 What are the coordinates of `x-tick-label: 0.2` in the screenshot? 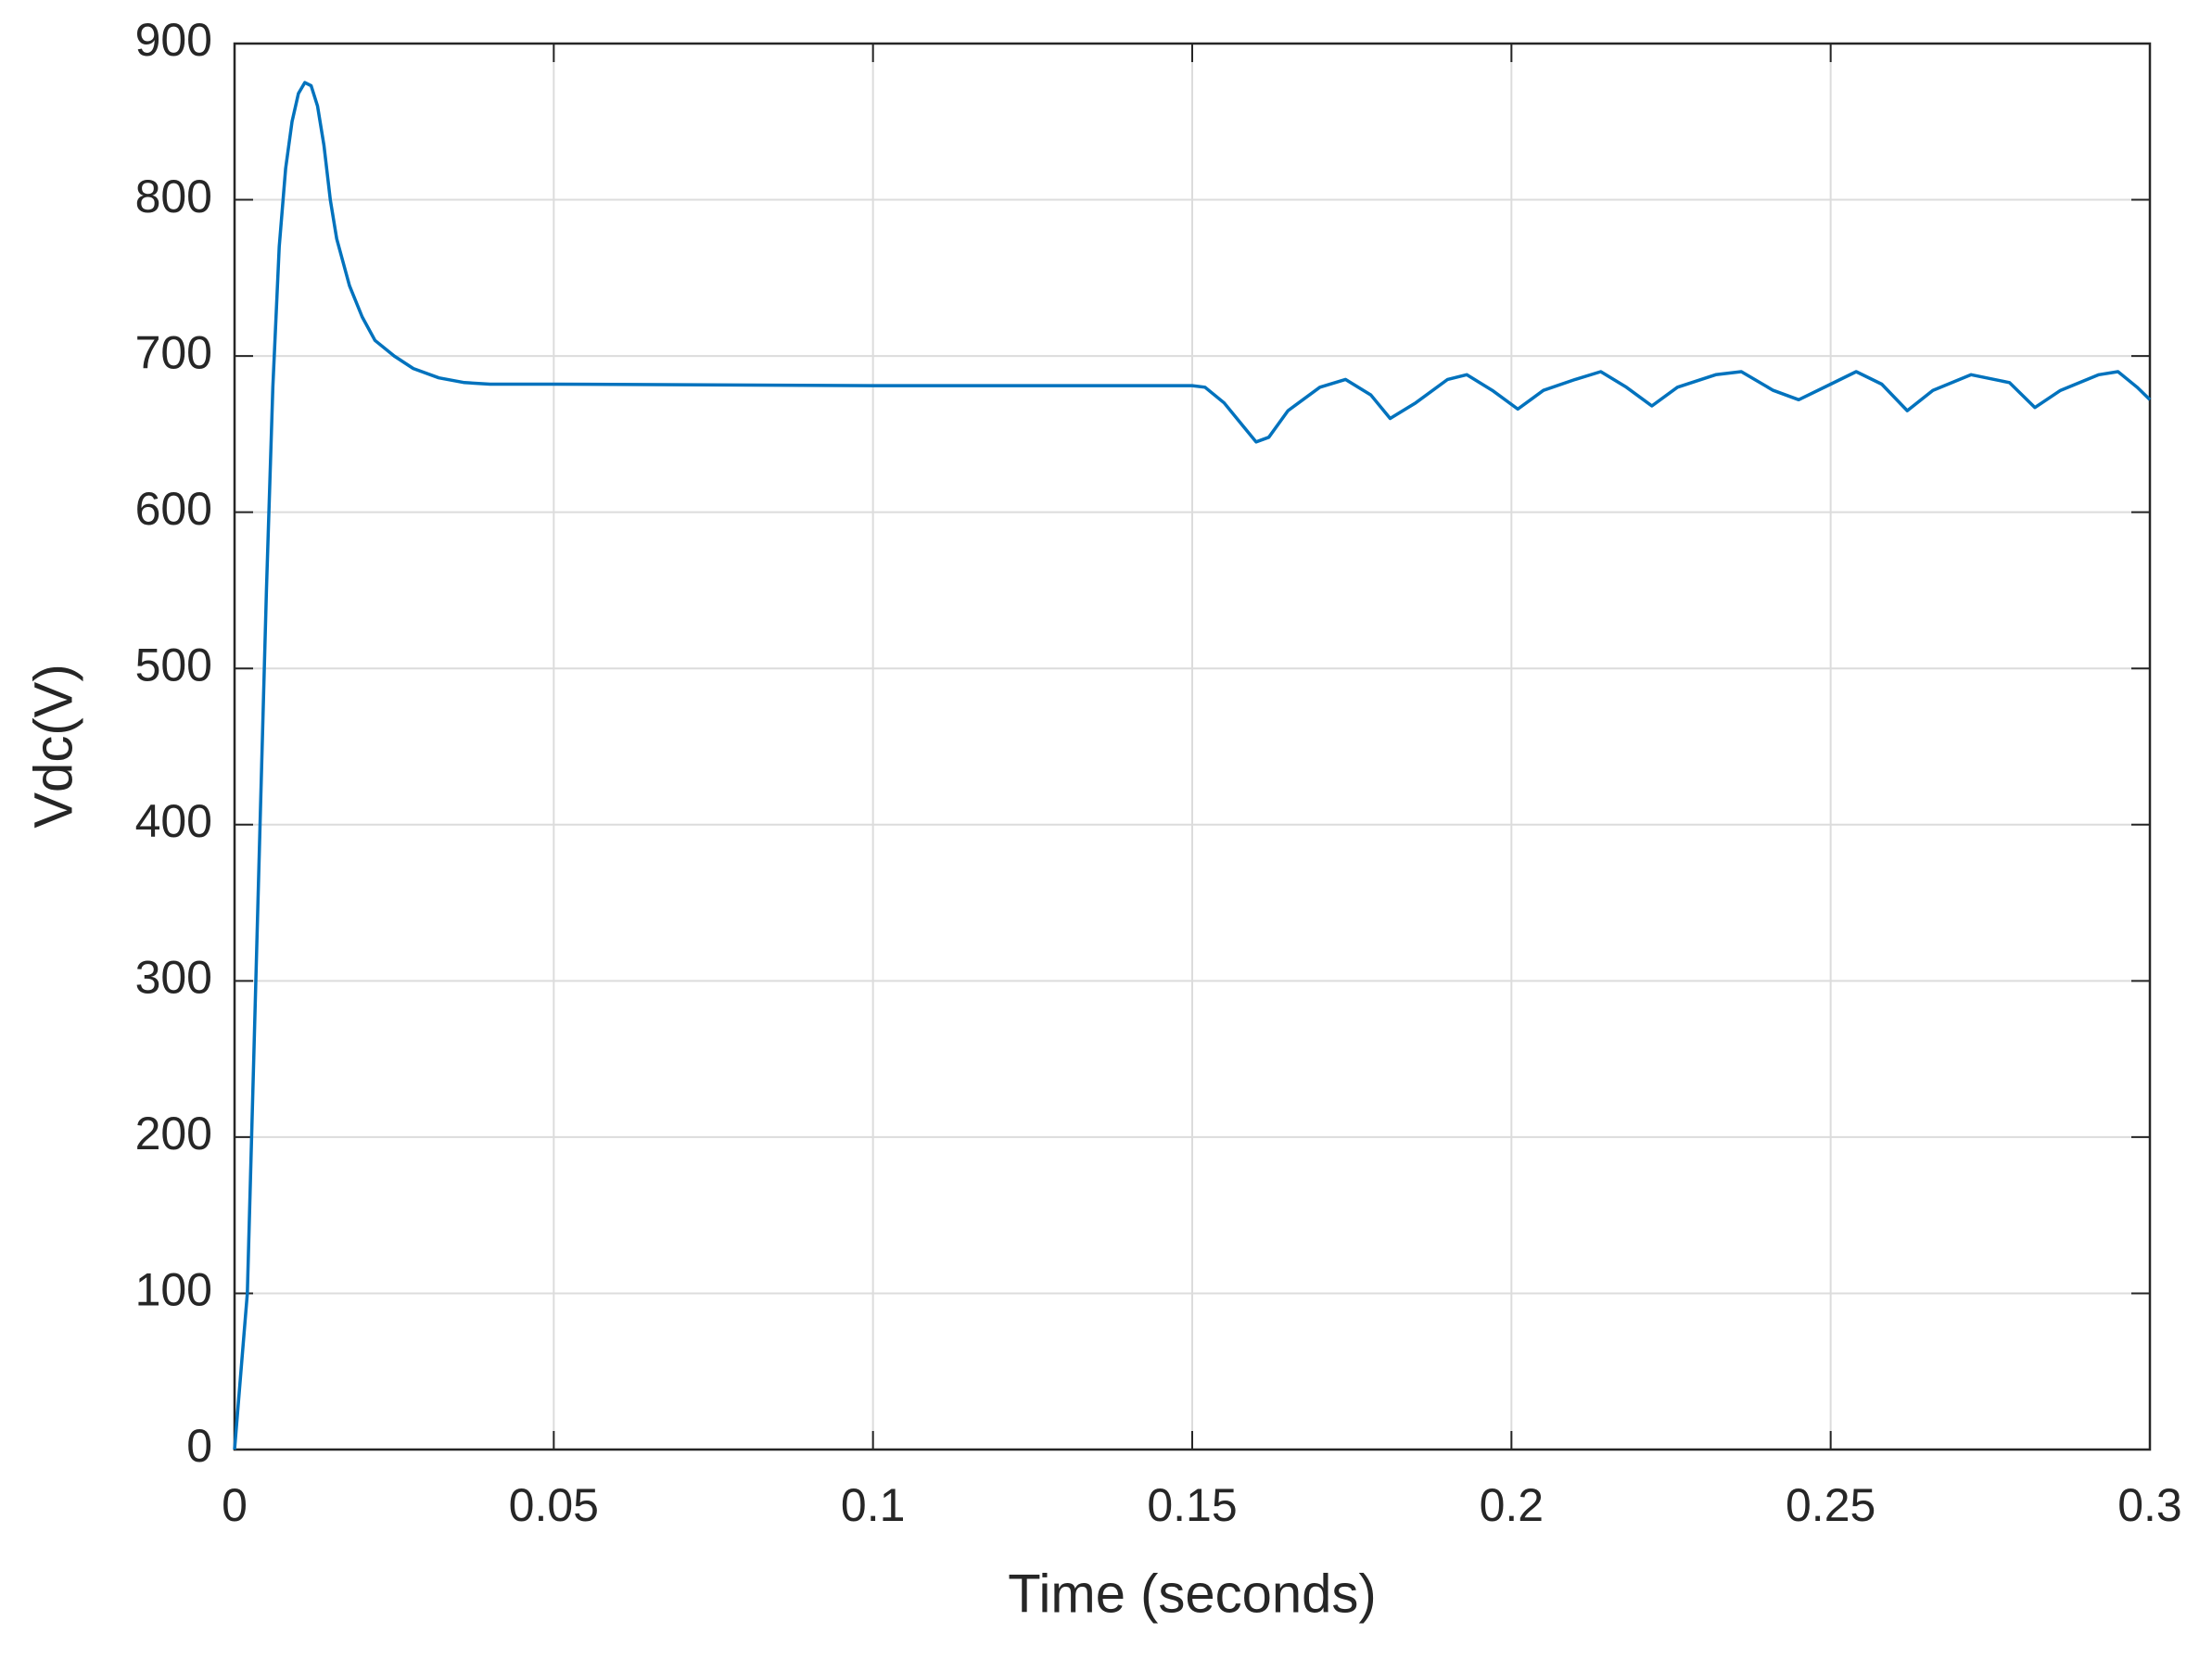 It's located at (1512, 1505).